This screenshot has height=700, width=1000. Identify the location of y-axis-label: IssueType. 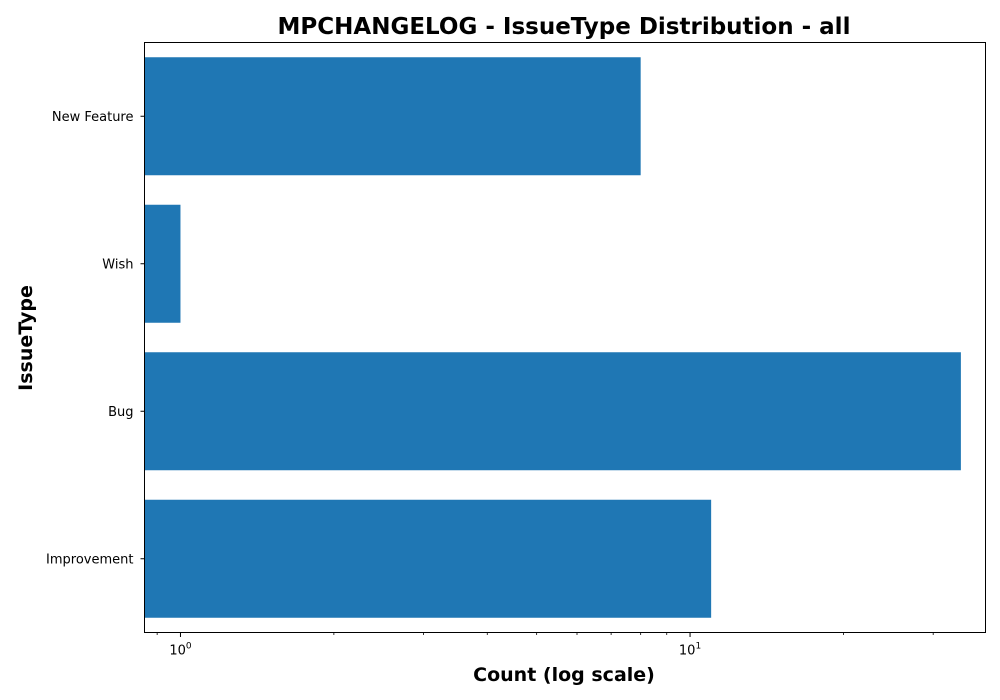
(26, 338).